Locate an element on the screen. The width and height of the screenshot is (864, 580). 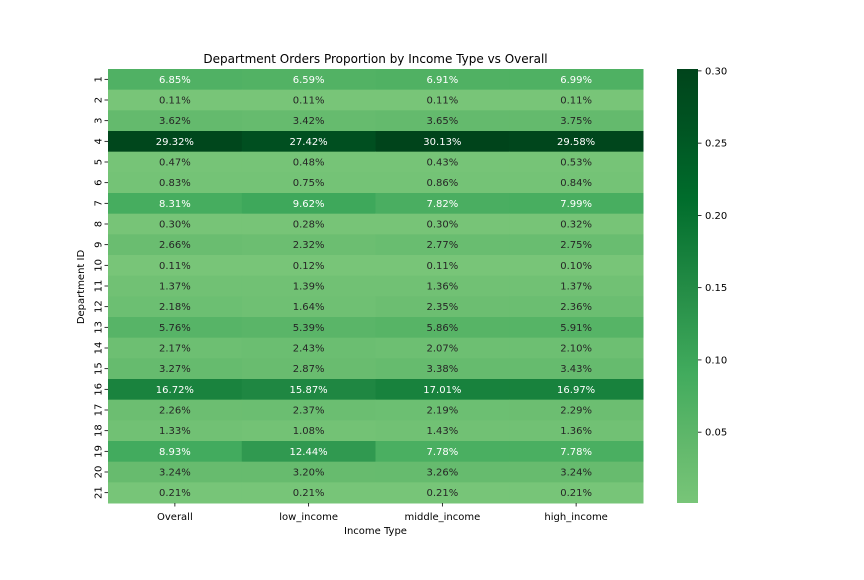
cell-annotation: 3.38% is located at coordinates (442, 369).